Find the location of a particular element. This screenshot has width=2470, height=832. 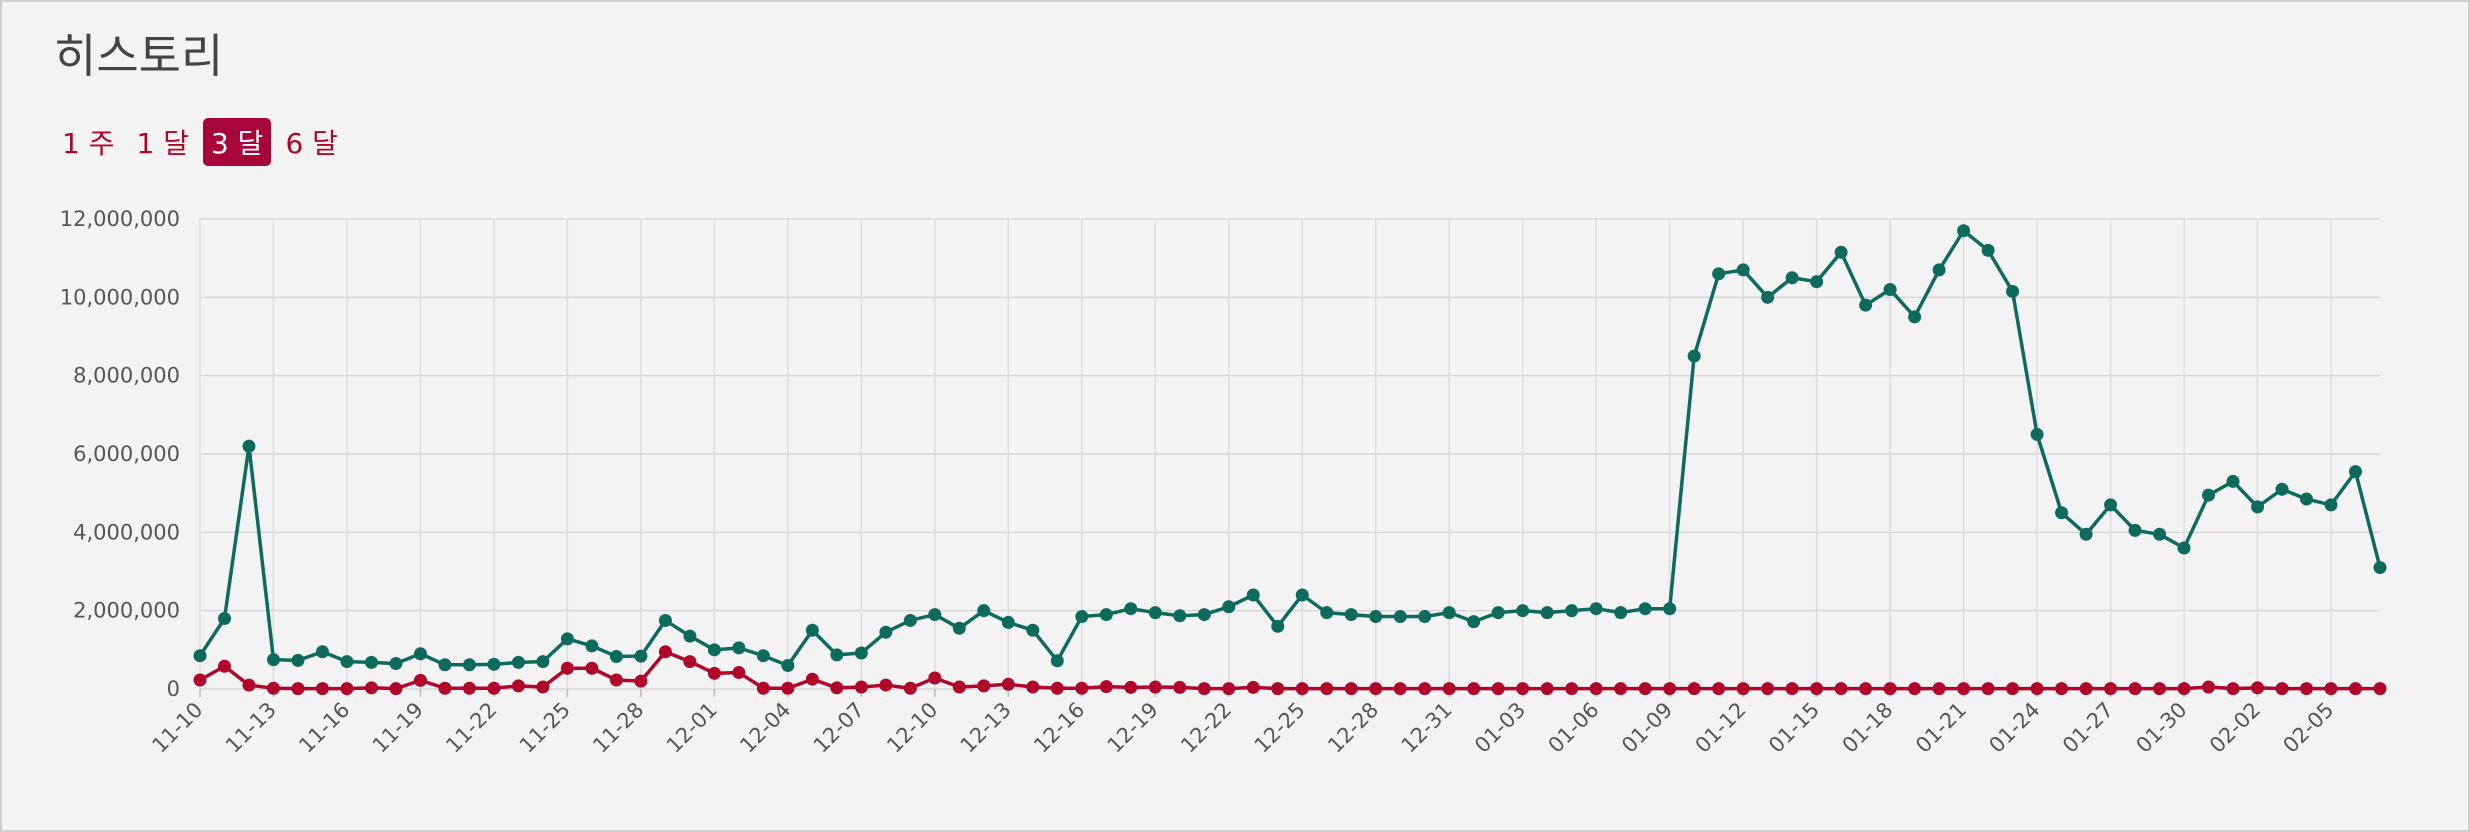

x-tick-label: 01-15 is located at coordinates (1794, 728).